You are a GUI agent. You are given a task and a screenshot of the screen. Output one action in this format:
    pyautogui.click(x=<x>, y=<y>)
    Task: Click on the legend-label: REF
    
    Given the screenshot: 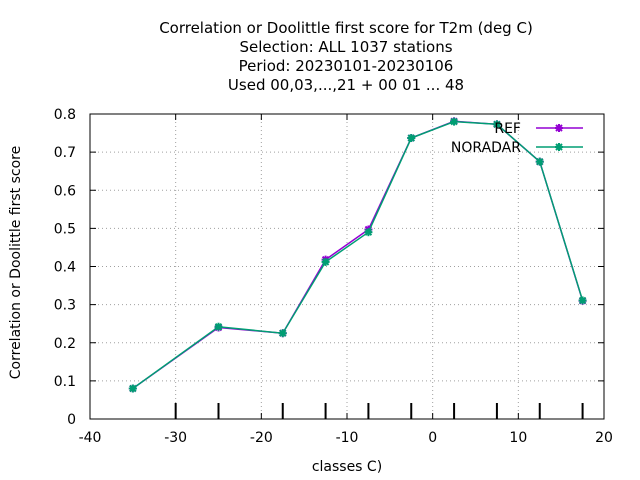 What is the action you would take?
    pyautogui.click(x=507, y=129)
    